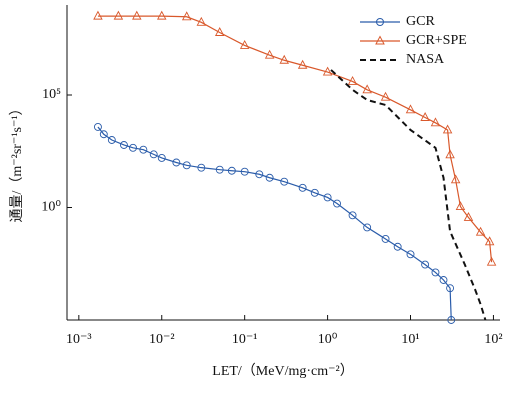  What do you see at coordinates (245, 339) in the screenshot?
I see `x-tick-label: 10⁻¹` at bounding box center [245, 339].